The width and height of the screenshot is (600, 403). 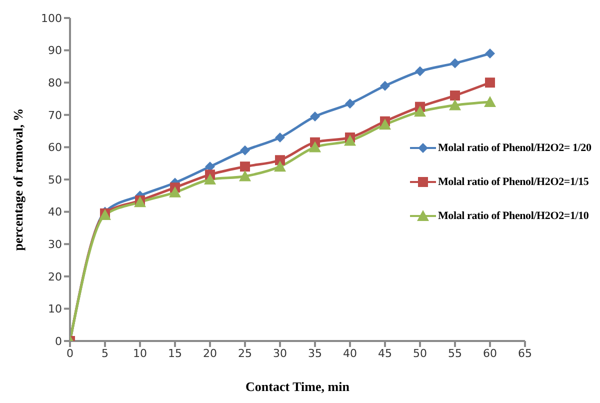 I want to click on y-tick-label: 30, so click(x=55, y=245).